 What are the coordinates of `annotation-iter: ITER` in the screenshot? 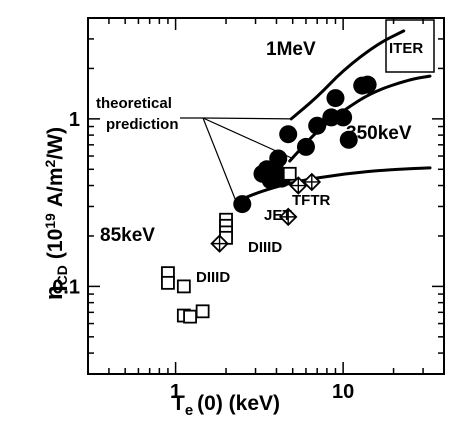 It's located at (406, 48).